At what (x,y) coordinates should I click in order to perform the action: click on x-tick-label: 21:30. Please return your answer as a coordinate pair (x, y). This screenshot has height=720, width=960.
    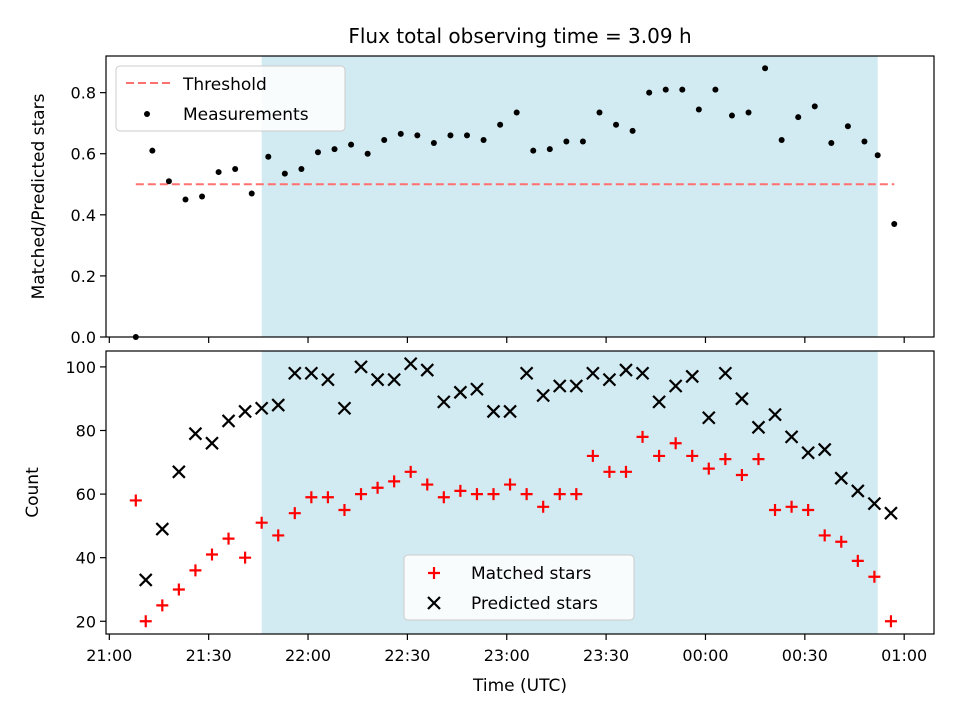
    Looking at the image, I should click on (209, 655).